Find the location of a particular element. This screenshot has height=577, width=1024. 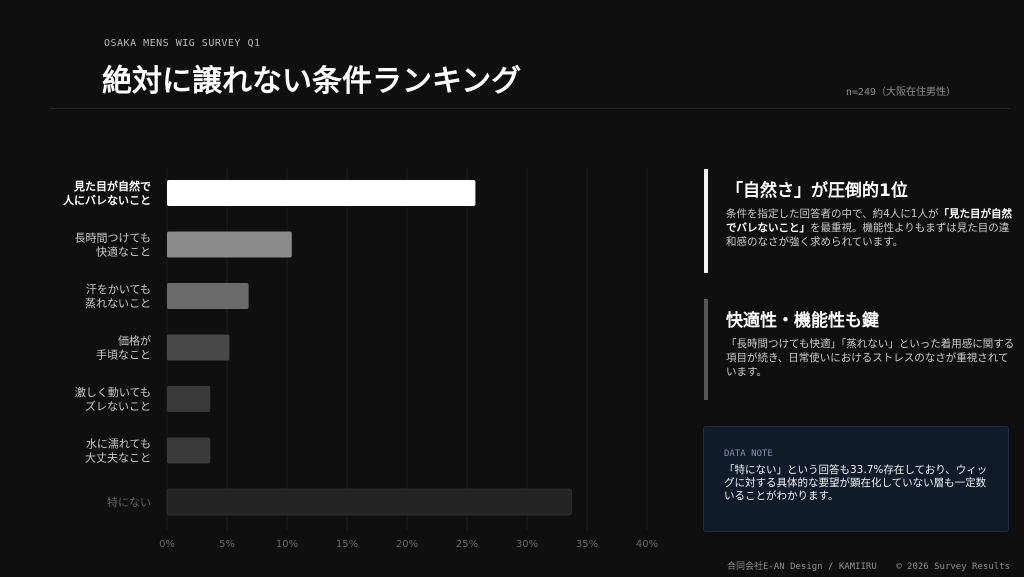

insight-emphasis: 「見た目が自然でバレないこと」 is located at coordinates (869, 221).